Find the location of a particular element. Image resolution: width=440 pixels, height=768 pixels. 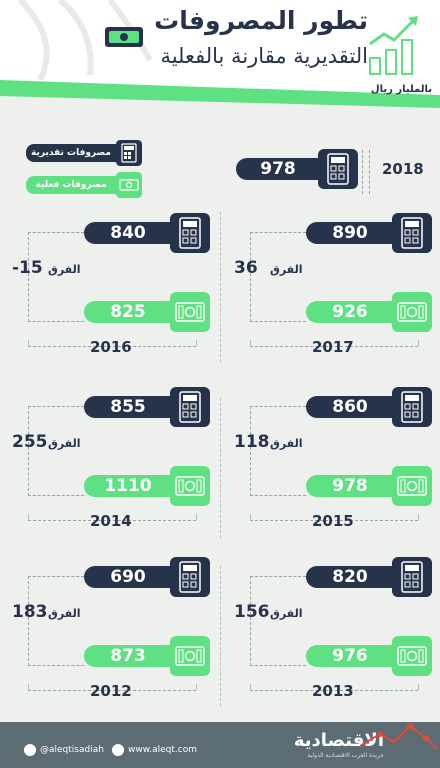

twitter-handle: @aleqtisadiah is located at coordinates (64, 750).